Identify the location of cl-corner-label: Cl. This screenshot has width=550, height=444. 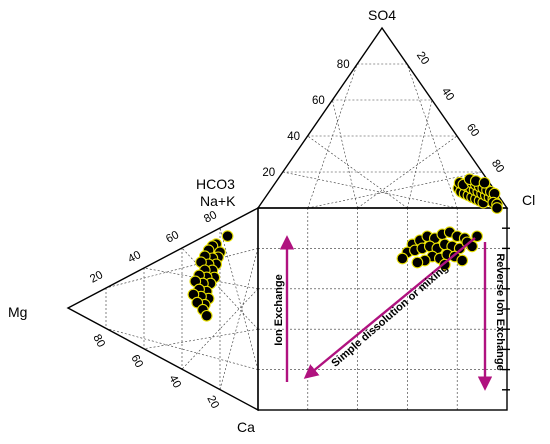
(528, 200).